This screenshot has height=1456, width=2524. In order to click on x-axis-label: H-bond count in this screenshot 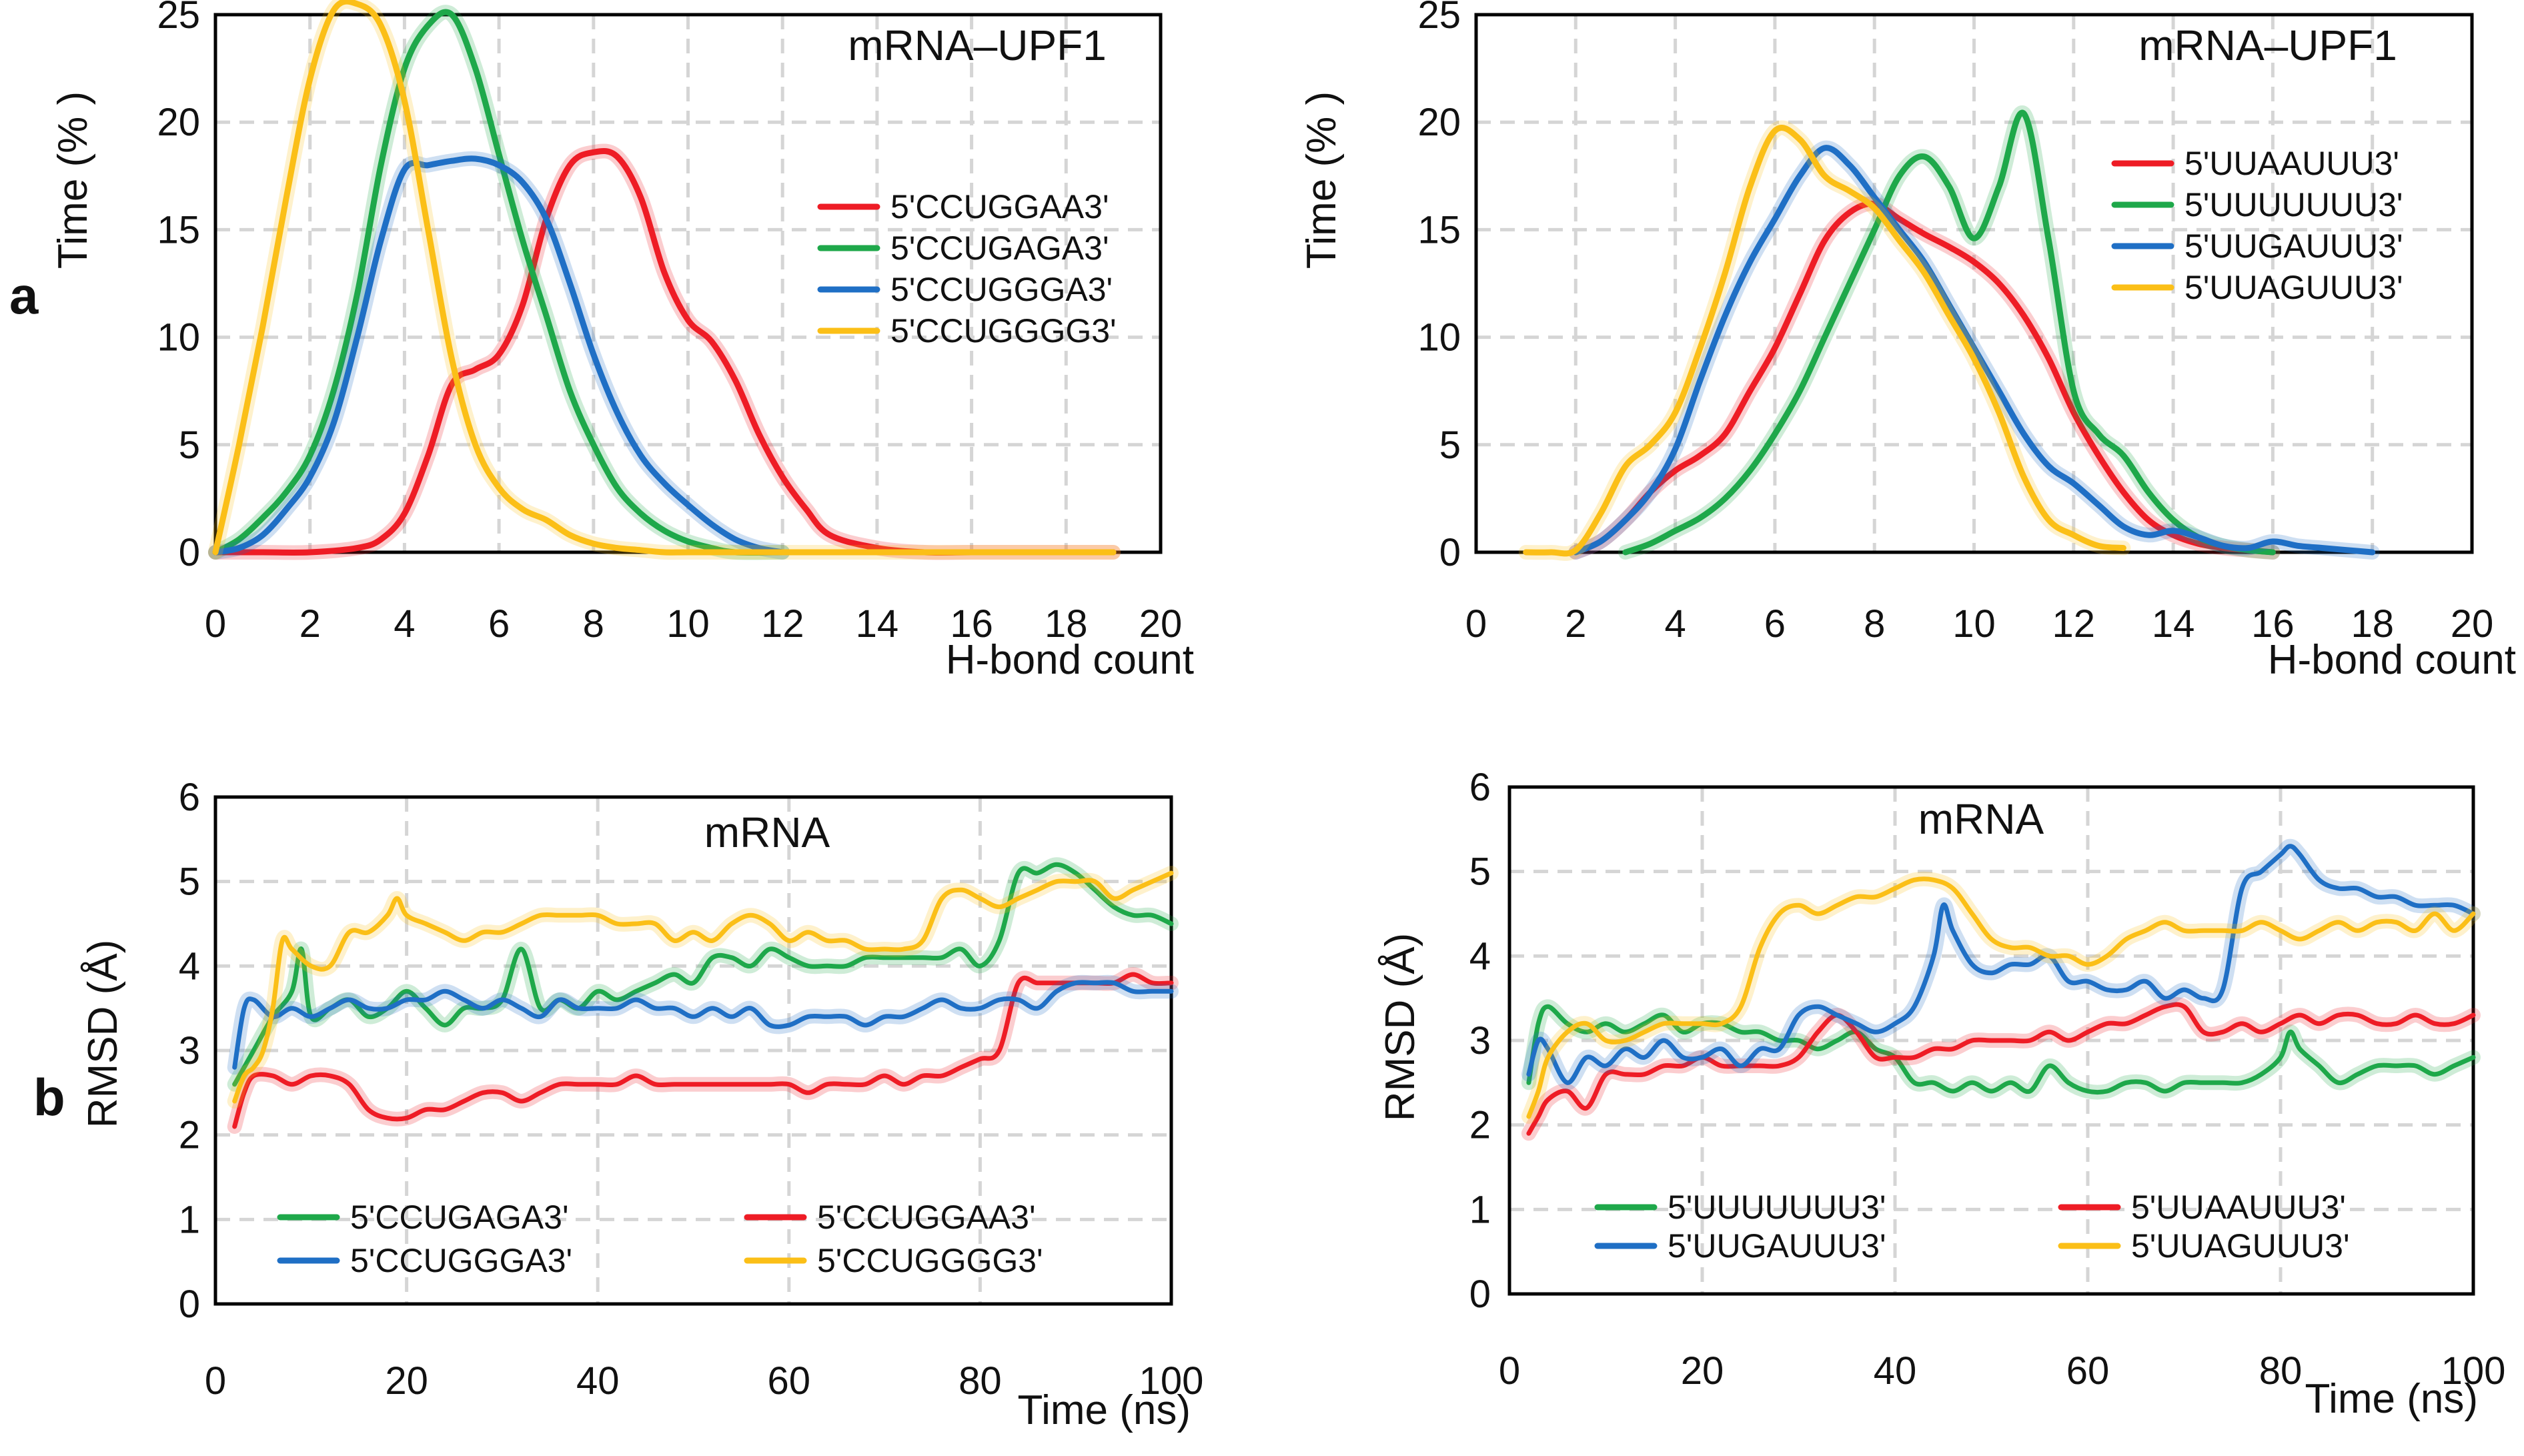, I will do `click(1070, 660)`.